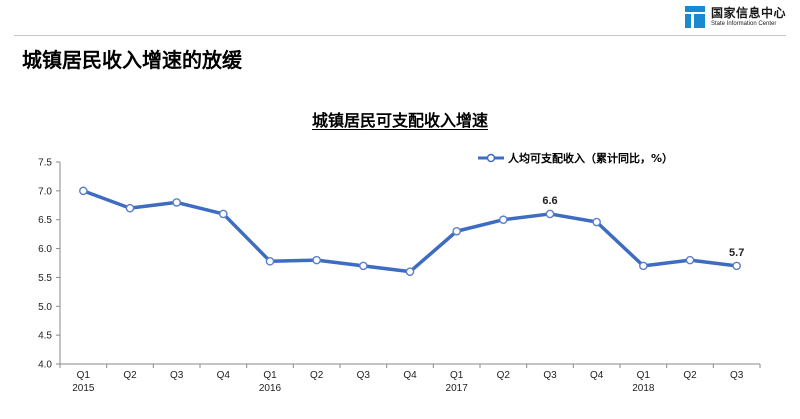  Describe the element at coordinates (45, 307) in the screenshot. I see `y-tick-label: 5.0` at that location.